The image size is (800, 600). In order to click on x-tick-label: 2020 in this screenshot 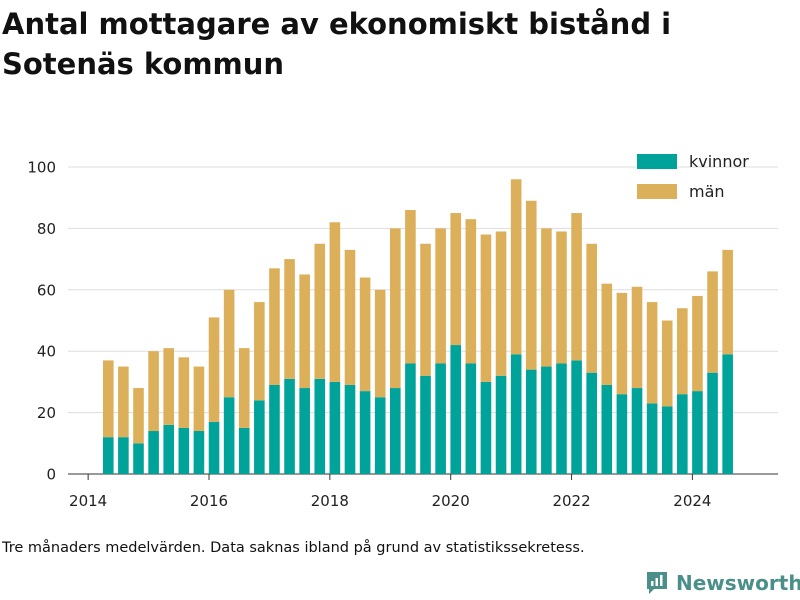, I will do `click(451, 501)`.